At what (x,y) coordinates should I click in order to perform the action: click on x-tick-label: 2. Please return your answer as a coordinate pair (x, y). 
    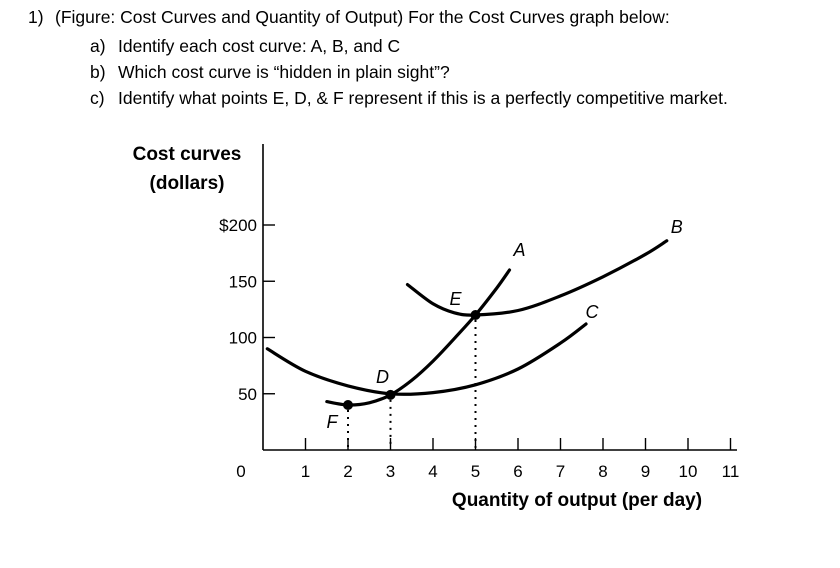
    Looking at the image, I should click on (347, 471).